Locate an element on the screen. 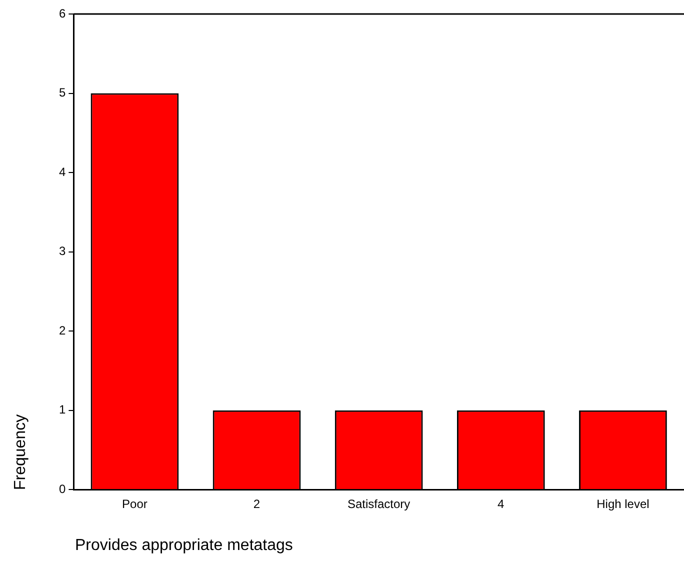 The width and height of the screenshot is (684, 569). y-tick-label: 1 is located at coordinates (62, 409).